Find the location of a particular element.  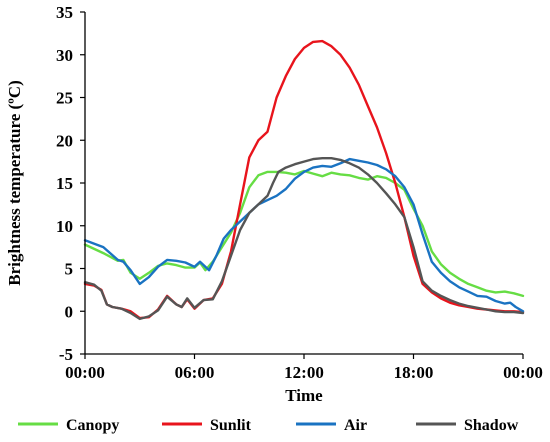

y-tick-label: 20 is located at coordinates (64, 140).